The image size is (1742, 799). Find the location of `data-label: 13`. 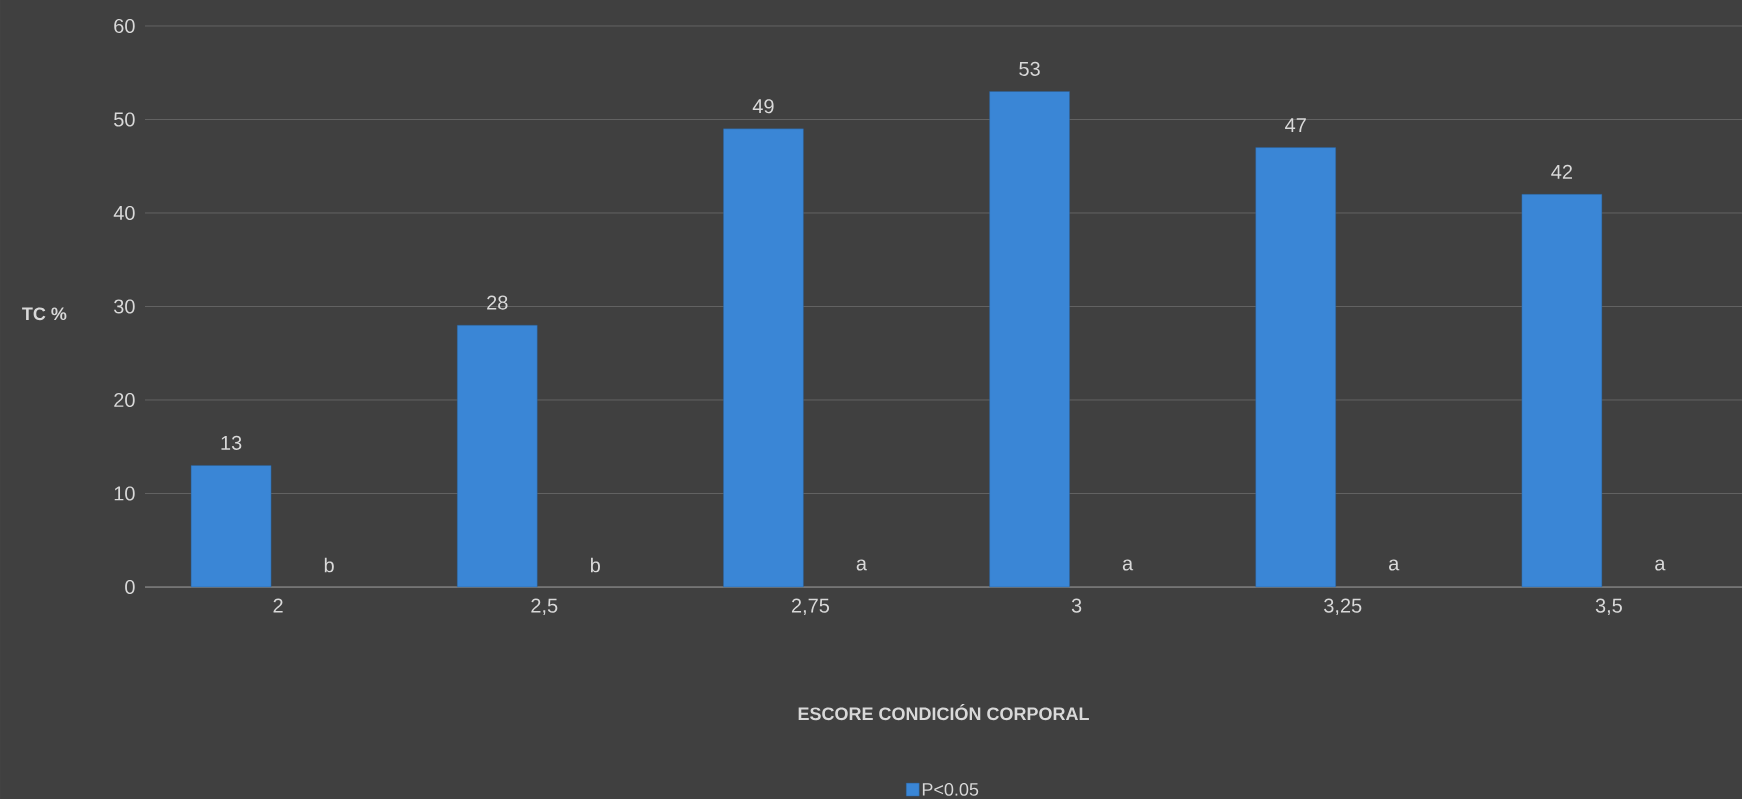

data-label: 13 is located at coordinates (231, 442).